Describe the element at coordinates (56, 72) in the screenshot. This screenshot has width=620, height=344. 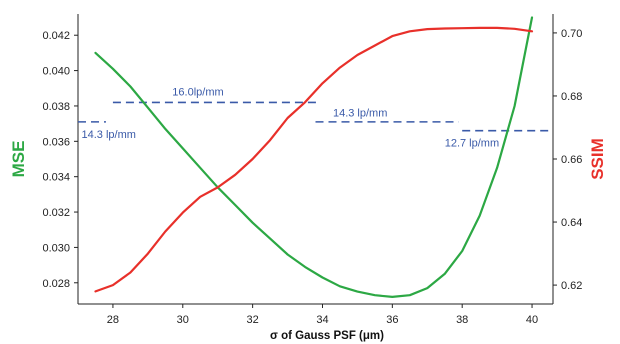
I see `left-tick-label: 0.040` at that location.